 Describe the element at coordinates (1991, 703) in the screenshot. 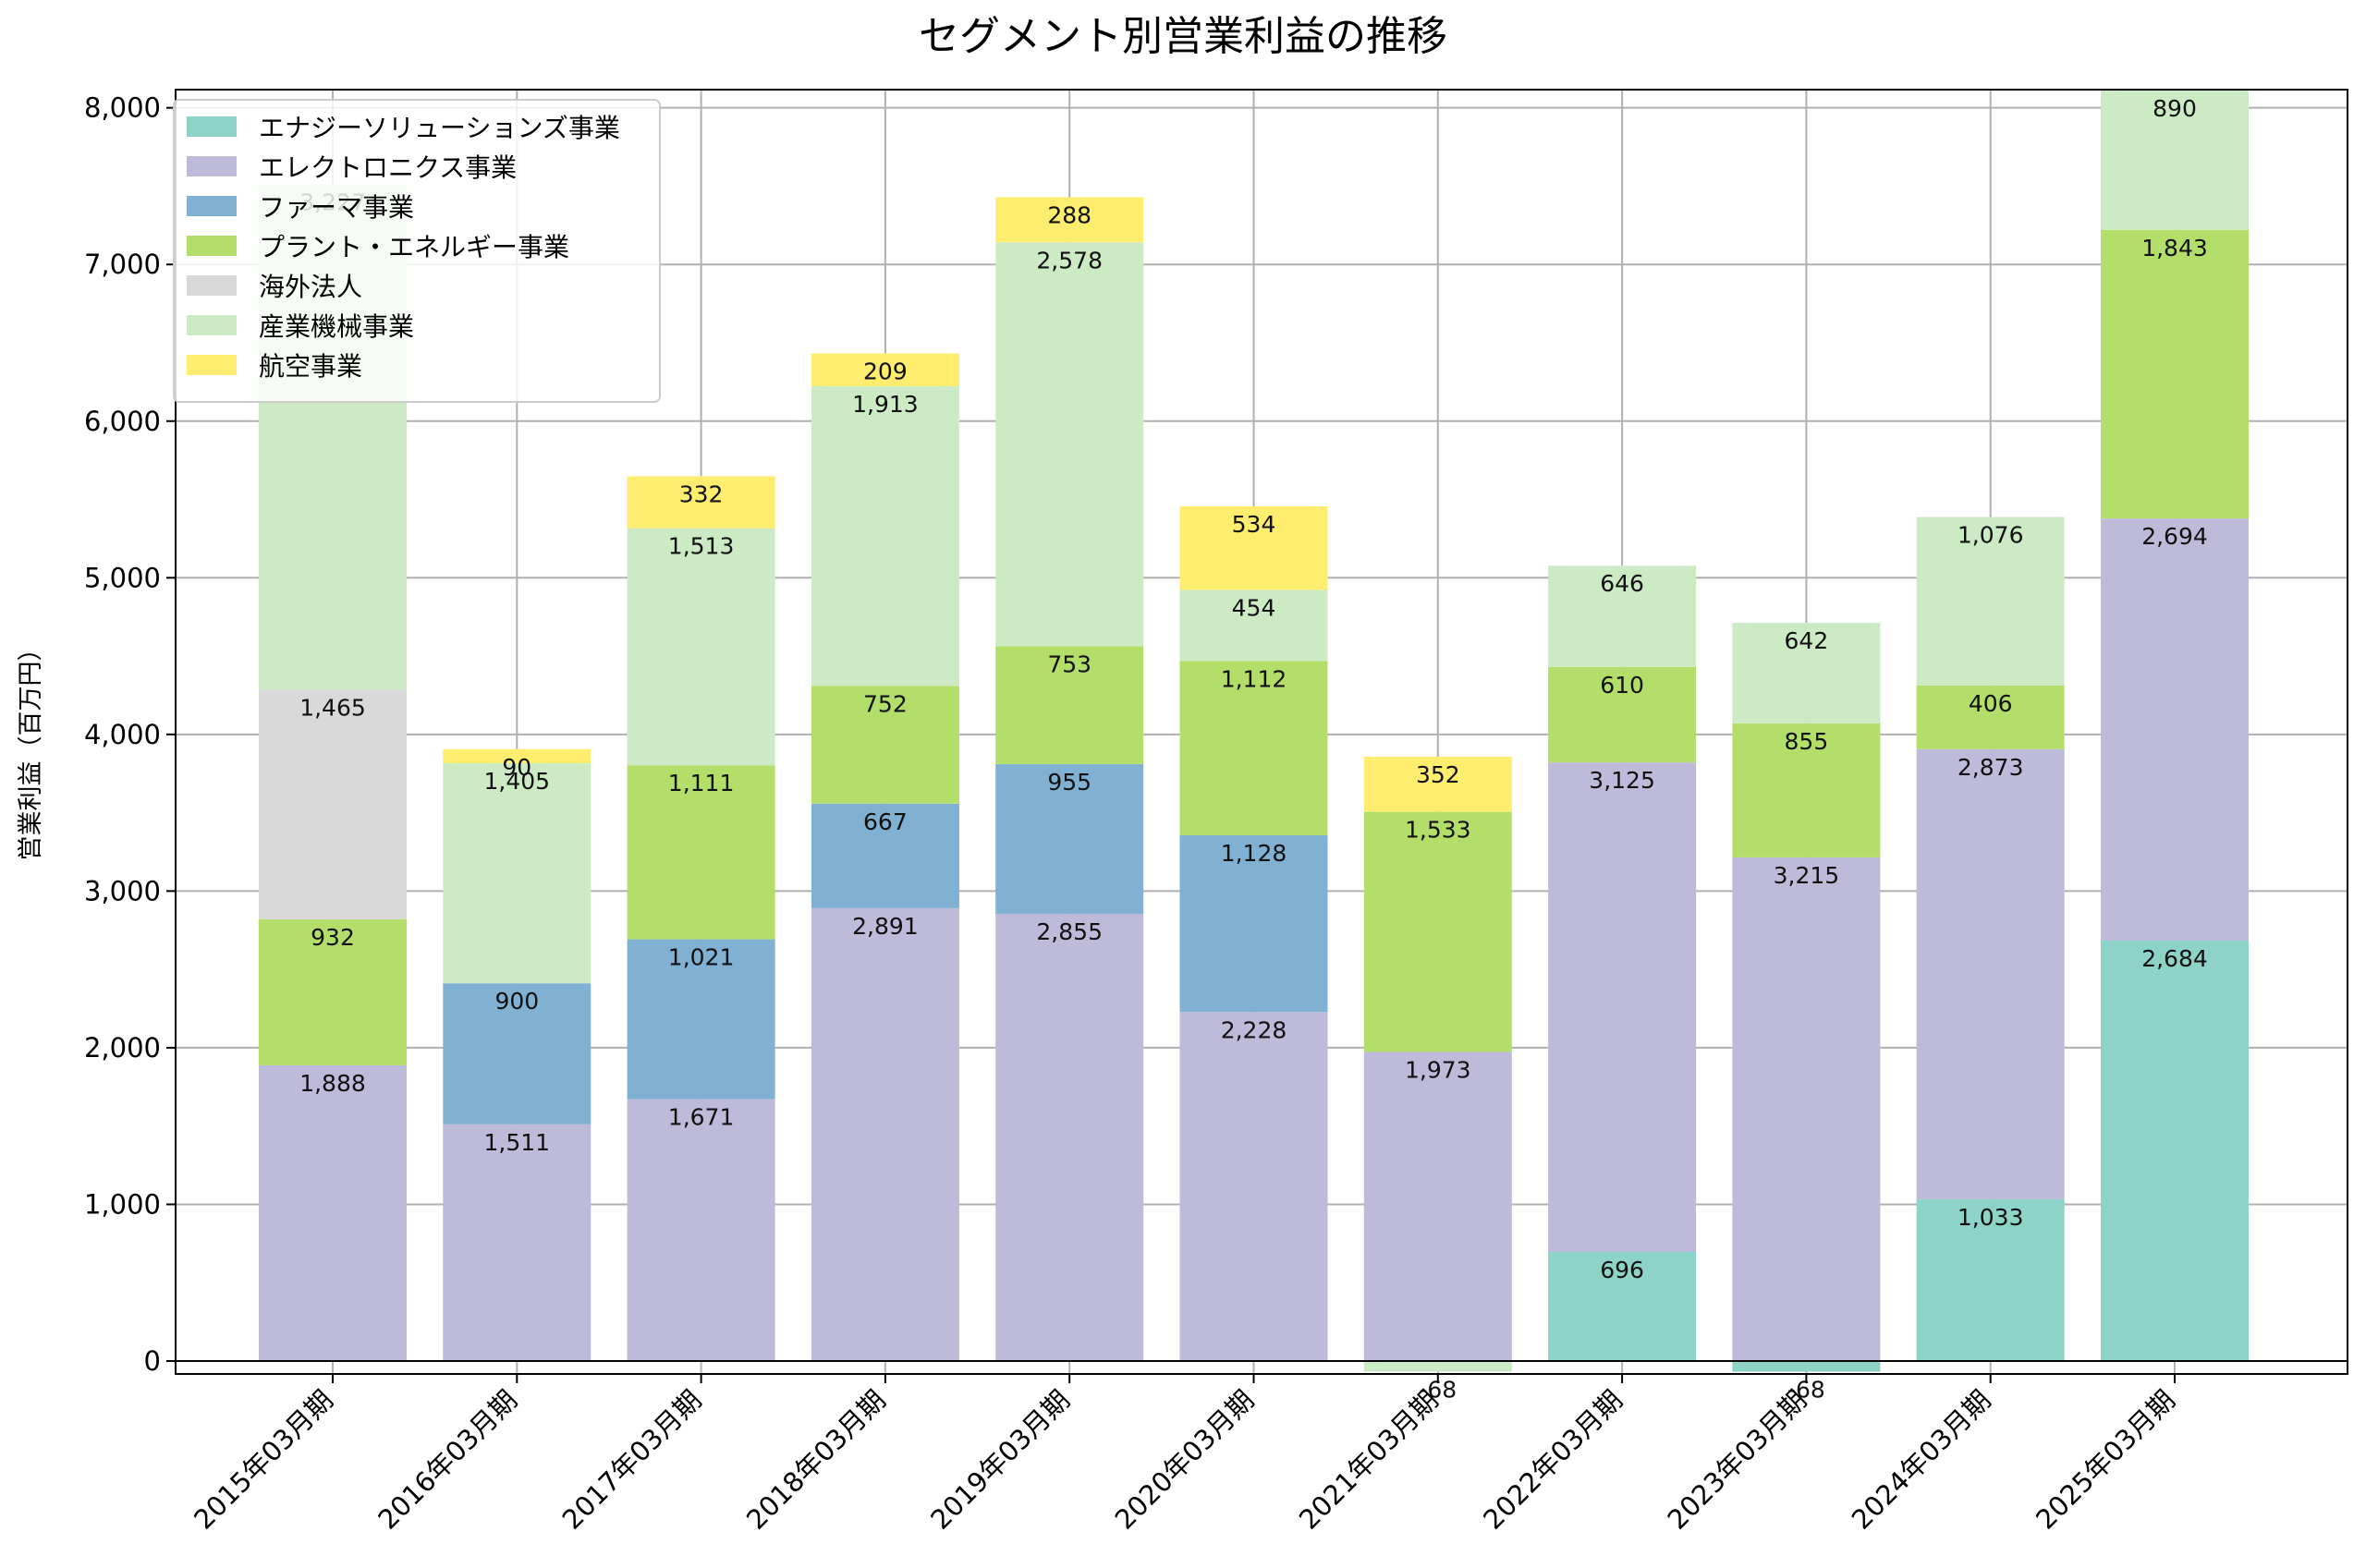

I see `data-label: 406` at that location.